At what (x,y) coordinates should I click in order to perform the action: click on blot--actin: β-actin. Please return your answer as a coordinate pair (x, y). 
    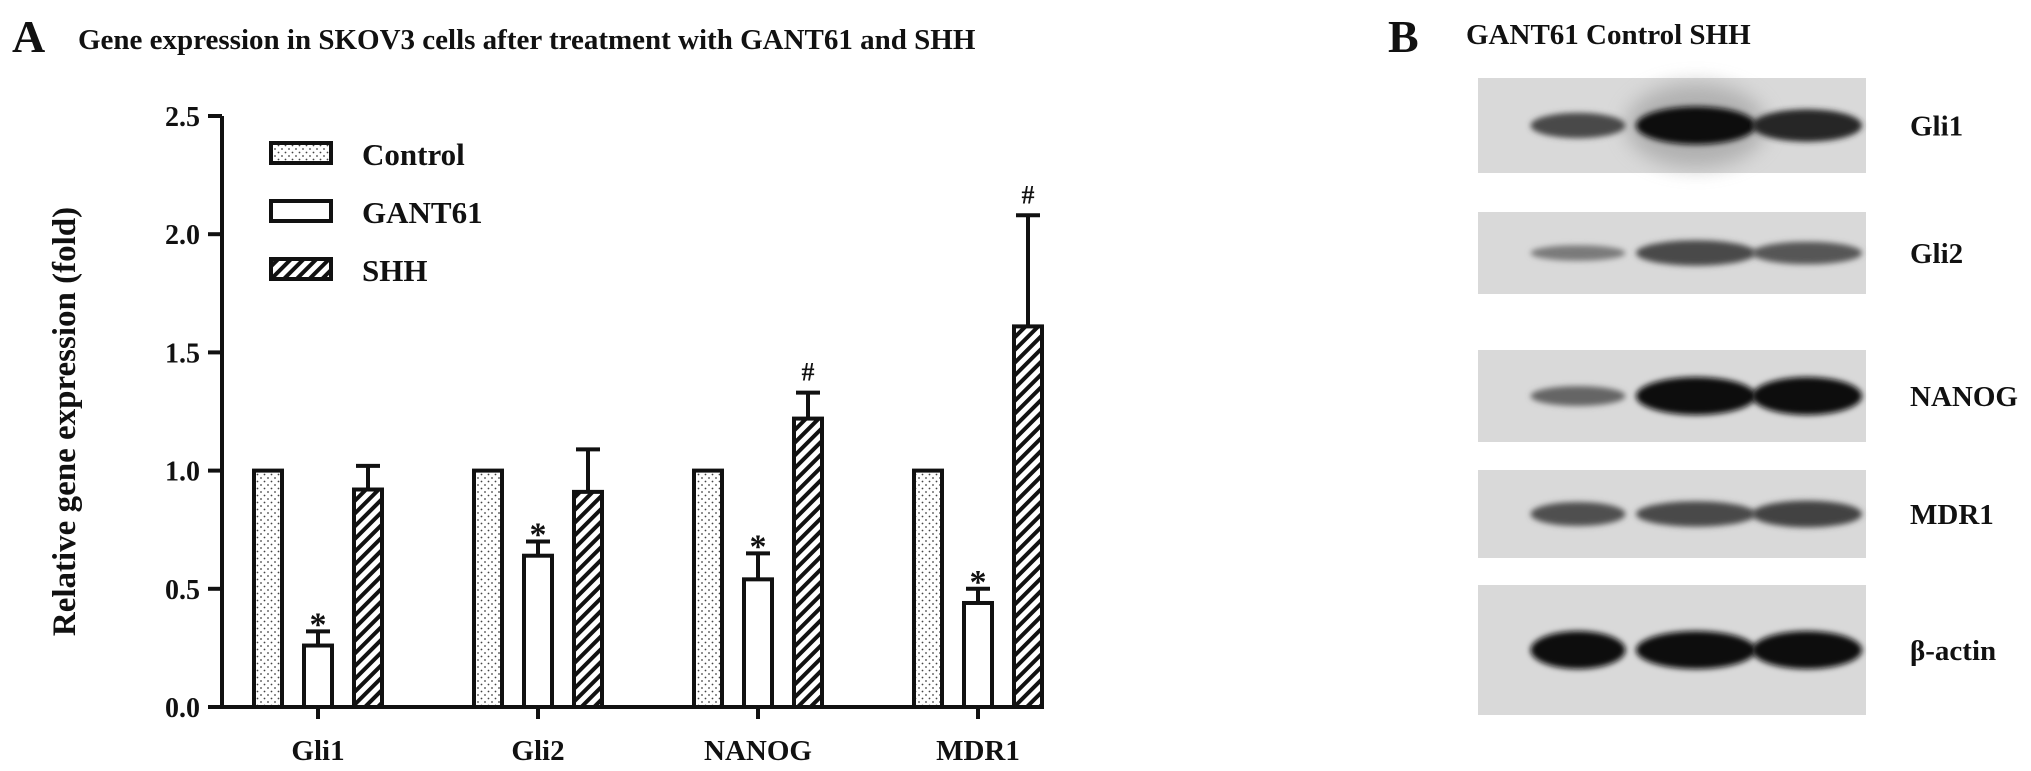
    Looking at the image, I should click on (1737, 650).